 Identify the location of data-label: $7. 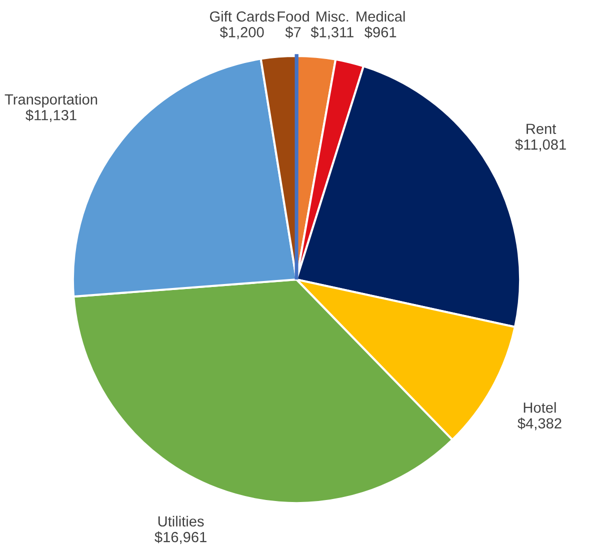
(293, 32).